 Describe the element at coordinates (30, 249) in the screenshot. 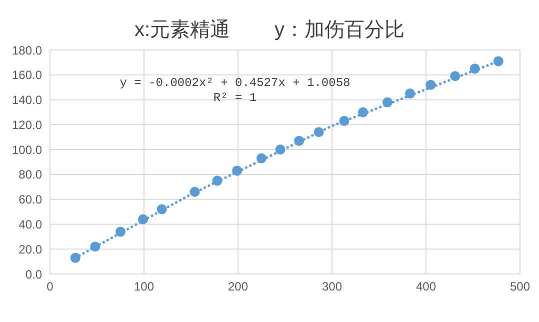

I see `y-tick-label: 20.0` at that location.